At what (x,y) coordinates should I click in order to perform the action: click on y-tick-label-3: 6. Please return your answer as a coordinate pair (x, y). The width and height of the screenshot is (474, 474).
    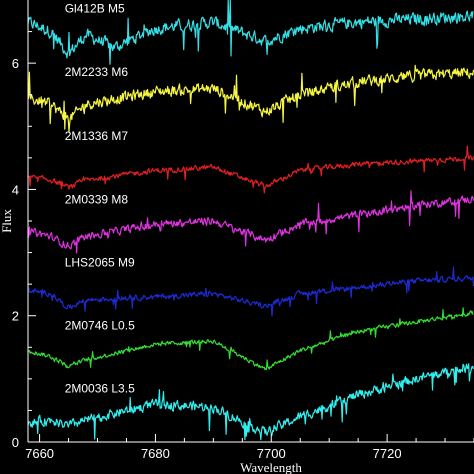
    Looking at the image, I should click on (15, 63).